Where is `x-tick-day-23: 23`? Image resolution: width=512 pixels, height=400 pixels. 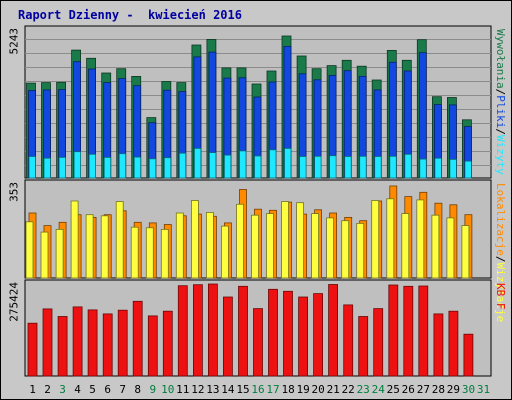 x-tick-day-23: 23 is located at coordinates (363, 389).